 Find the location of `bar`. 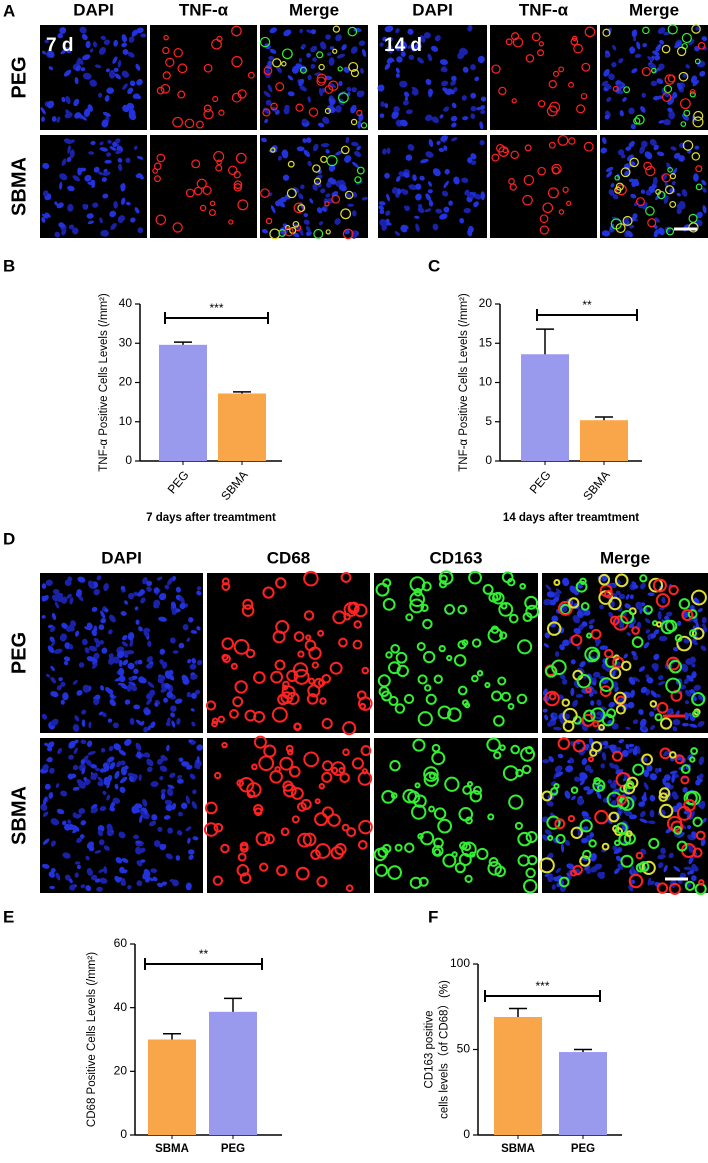

bar is located at coordinates (583, 1093).